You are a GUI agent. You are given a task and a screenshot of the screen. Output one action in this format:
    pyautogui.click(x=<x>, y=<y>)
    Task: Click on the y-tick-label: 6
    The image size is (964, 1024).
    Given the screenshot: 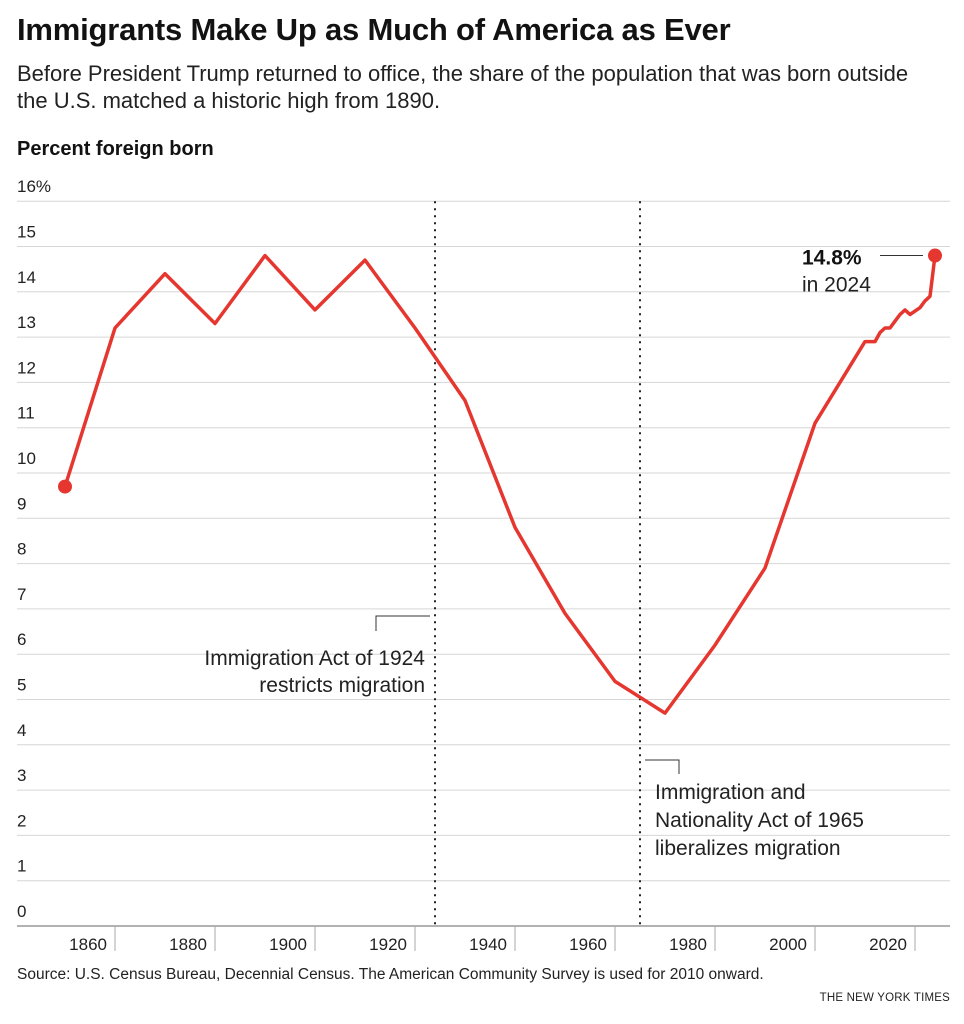 What is the action you would take?
    pyautogui.click(x=21, y=639)
    